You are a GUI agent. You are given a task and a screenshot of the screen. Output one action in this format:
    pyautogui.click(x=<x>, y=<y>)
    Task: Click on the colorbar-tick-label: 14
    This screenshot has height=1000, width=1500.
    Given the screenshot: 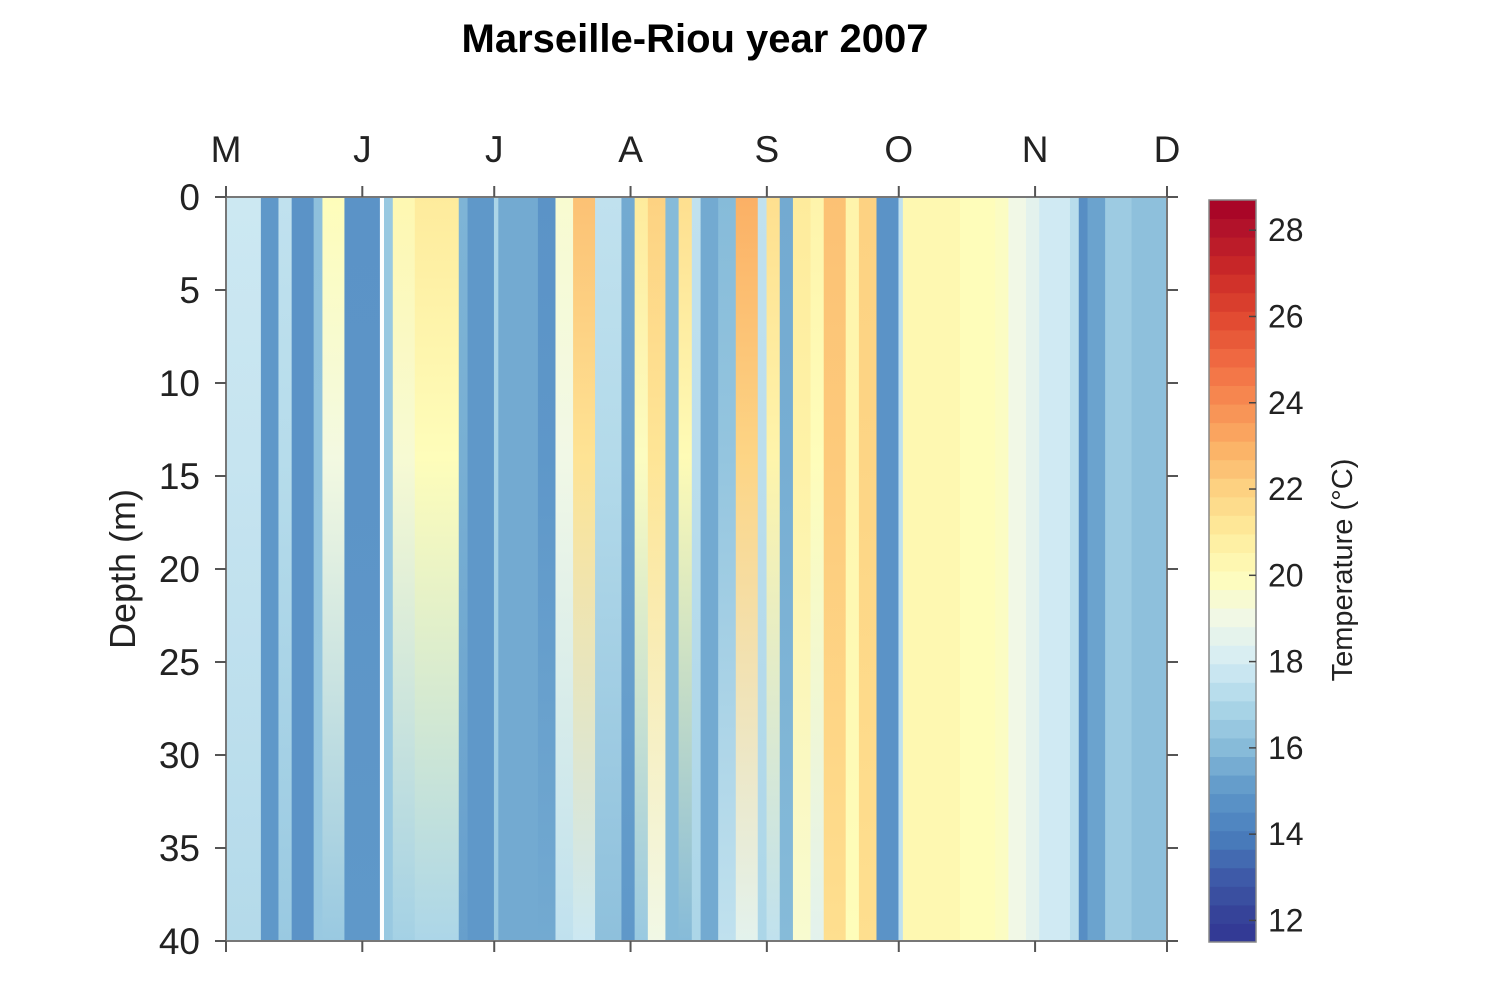 What is the action you would take?
    pyautogui.click(x=1286, y=834)
    